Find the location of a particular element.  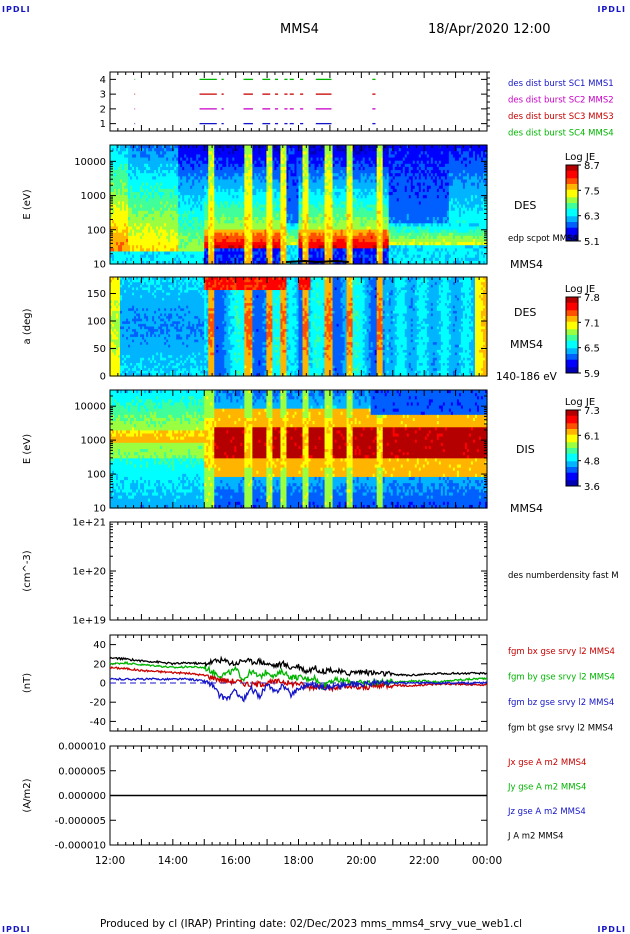

y-tick-label: 150 is located at coordinates (96, 294).